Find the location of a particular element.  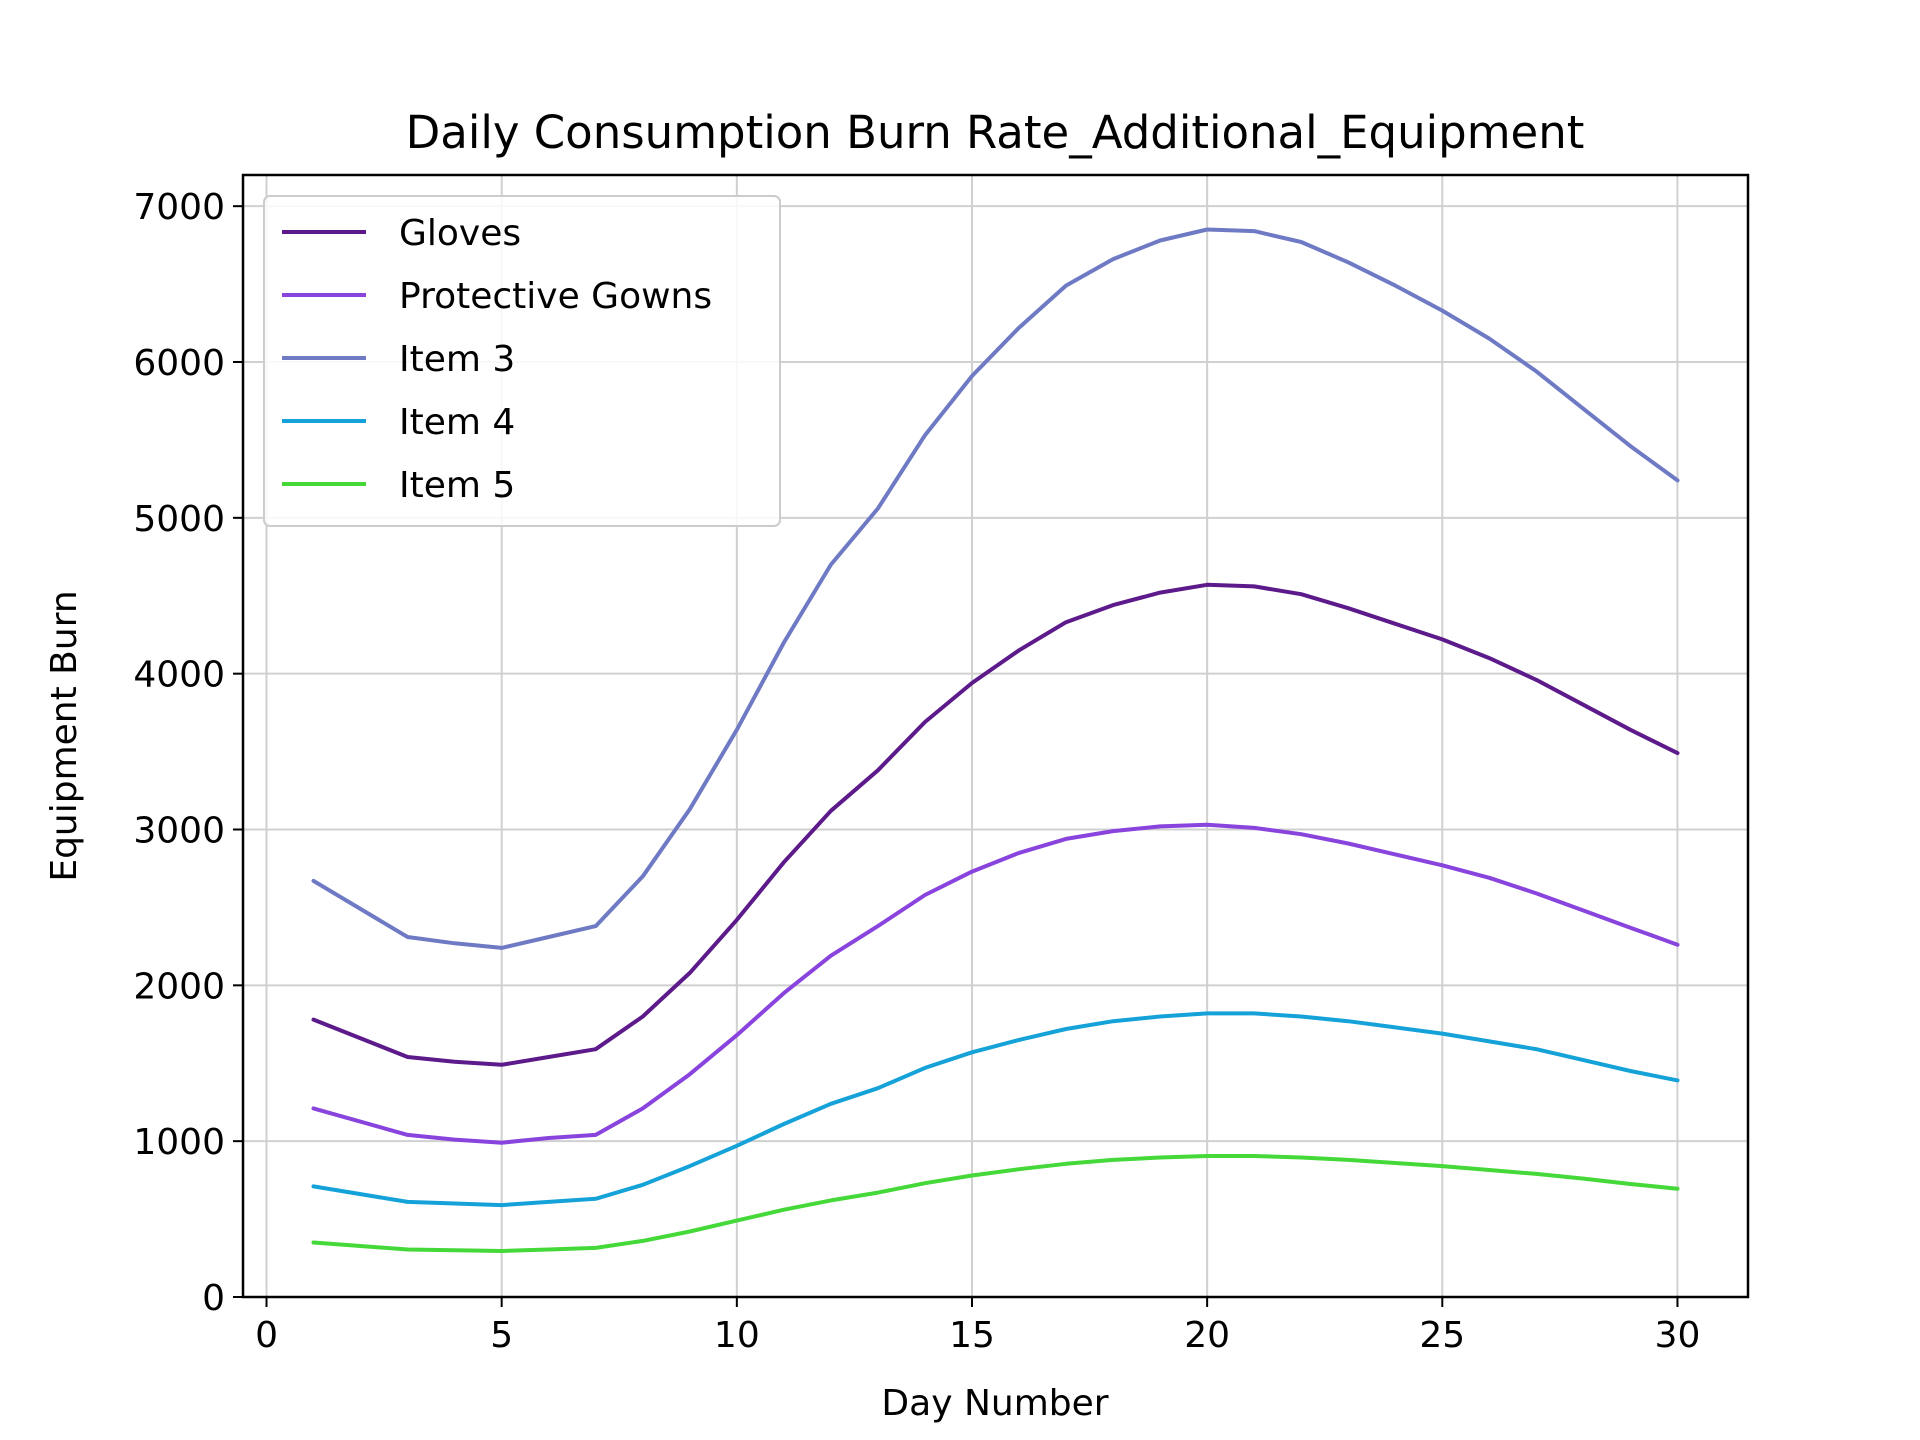

y-tick-label: 2000 is located at coordinates (179, 986).